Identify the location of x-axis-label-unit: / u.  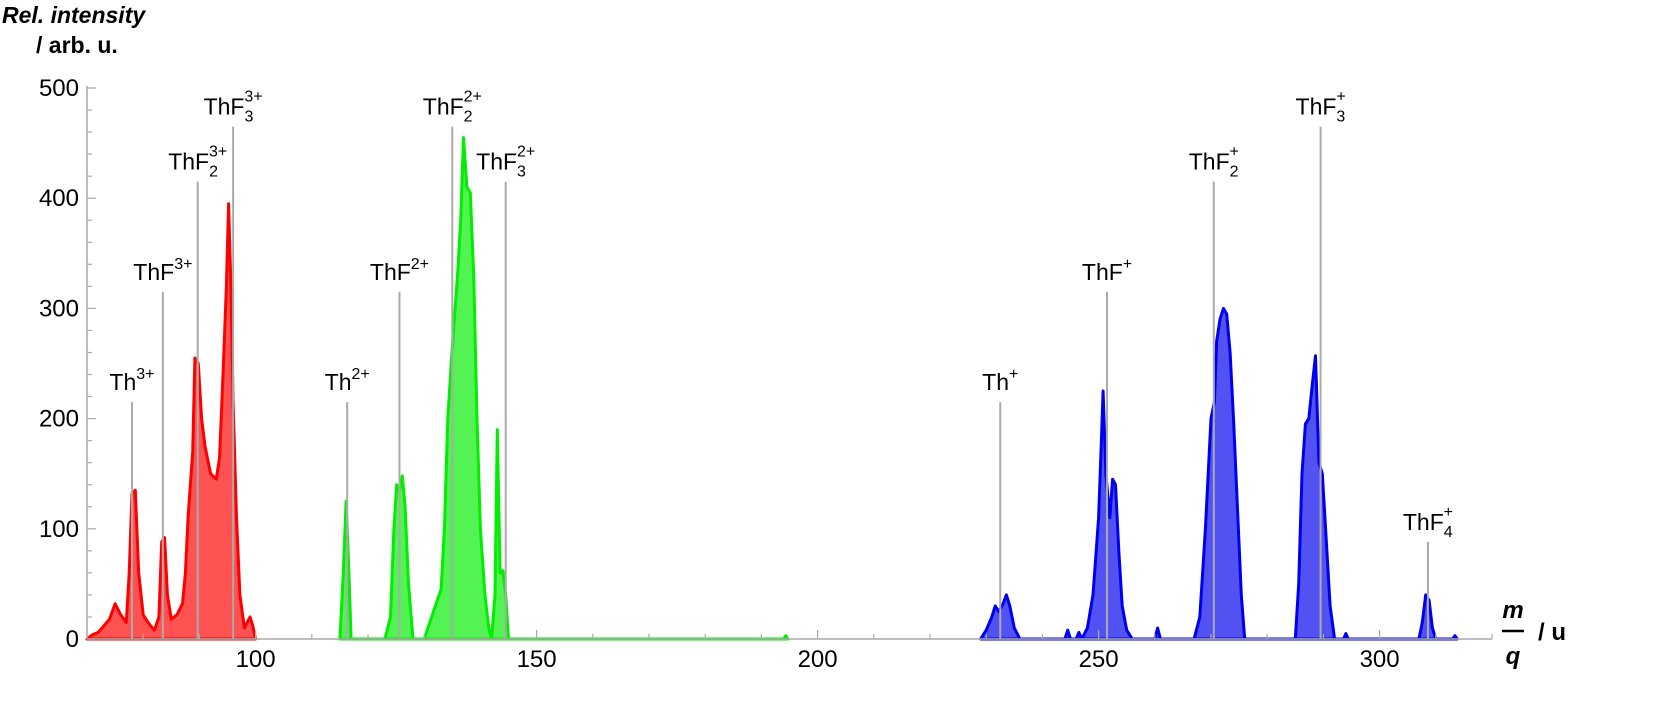
(1552, 632).